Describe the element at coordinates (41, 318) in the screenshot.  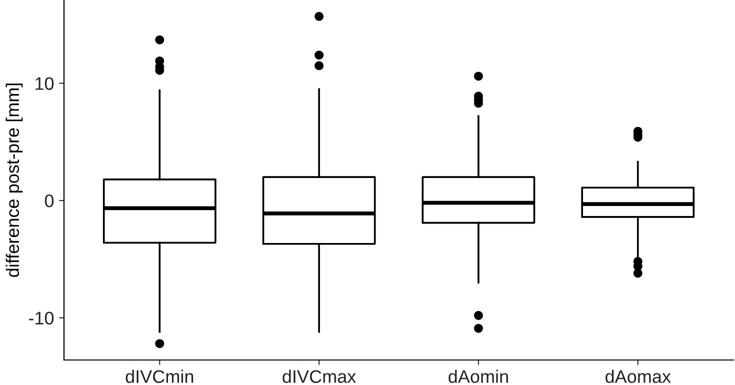
I see `y-tick-label: -10` at that location.